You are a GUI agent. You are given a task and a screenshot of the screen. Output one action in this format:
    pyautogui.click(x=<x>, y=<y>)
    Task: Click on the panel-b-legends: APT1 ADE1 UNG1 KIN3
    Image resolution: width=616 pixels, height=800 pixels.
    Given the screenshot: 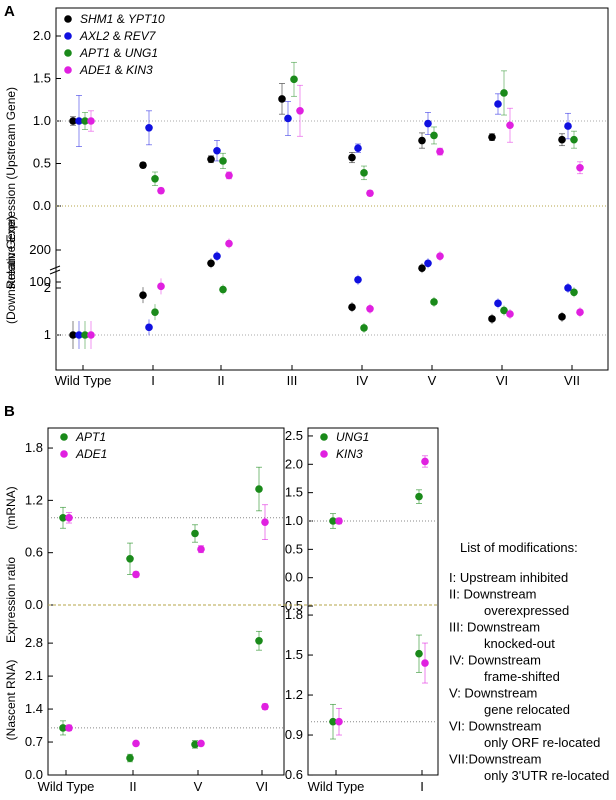 What is the action you would take?
    pyautogui.click(x=214, y=445)
    